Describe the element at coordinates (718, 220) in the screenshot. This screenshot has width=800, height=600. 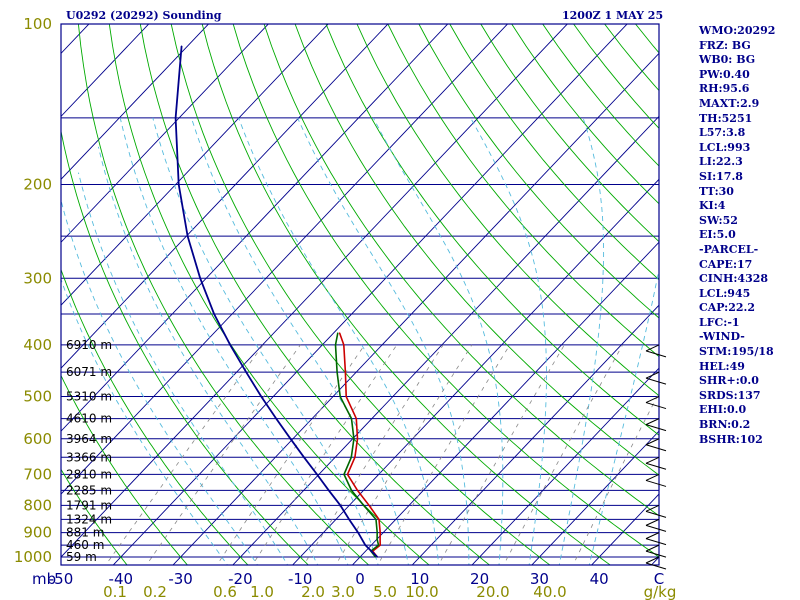
I see `index-item: SW:52` at that location.